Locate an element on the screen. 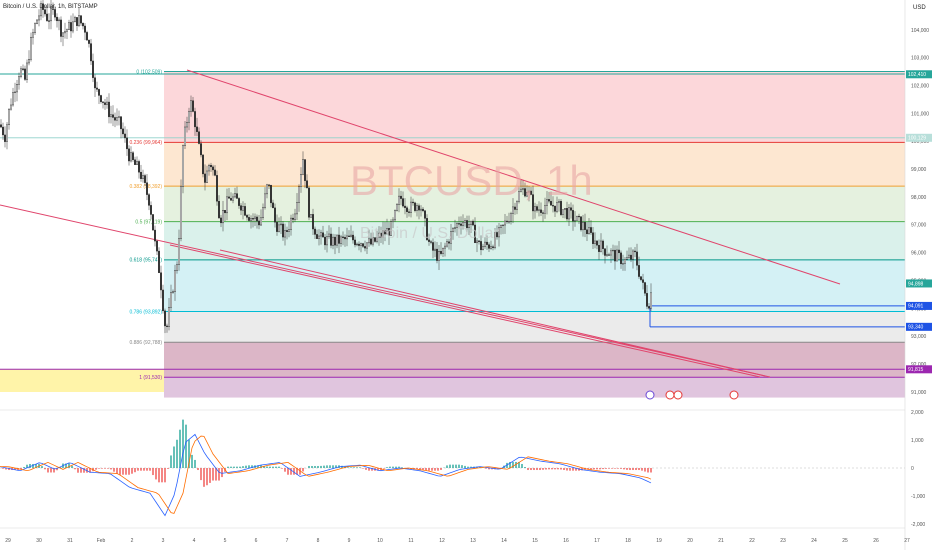 The width and height of the screenshot is (932, 550). fib-zone-0.382 is located at coordinates (534, 204).